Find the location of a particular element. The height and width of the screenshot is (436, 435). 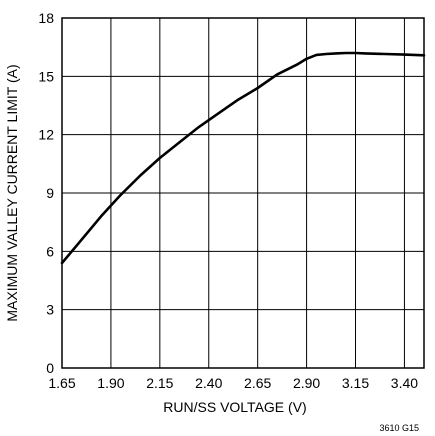

x-axis-title: RUN/SS VOLTAGE (V) is located at coordinates (234, 407).